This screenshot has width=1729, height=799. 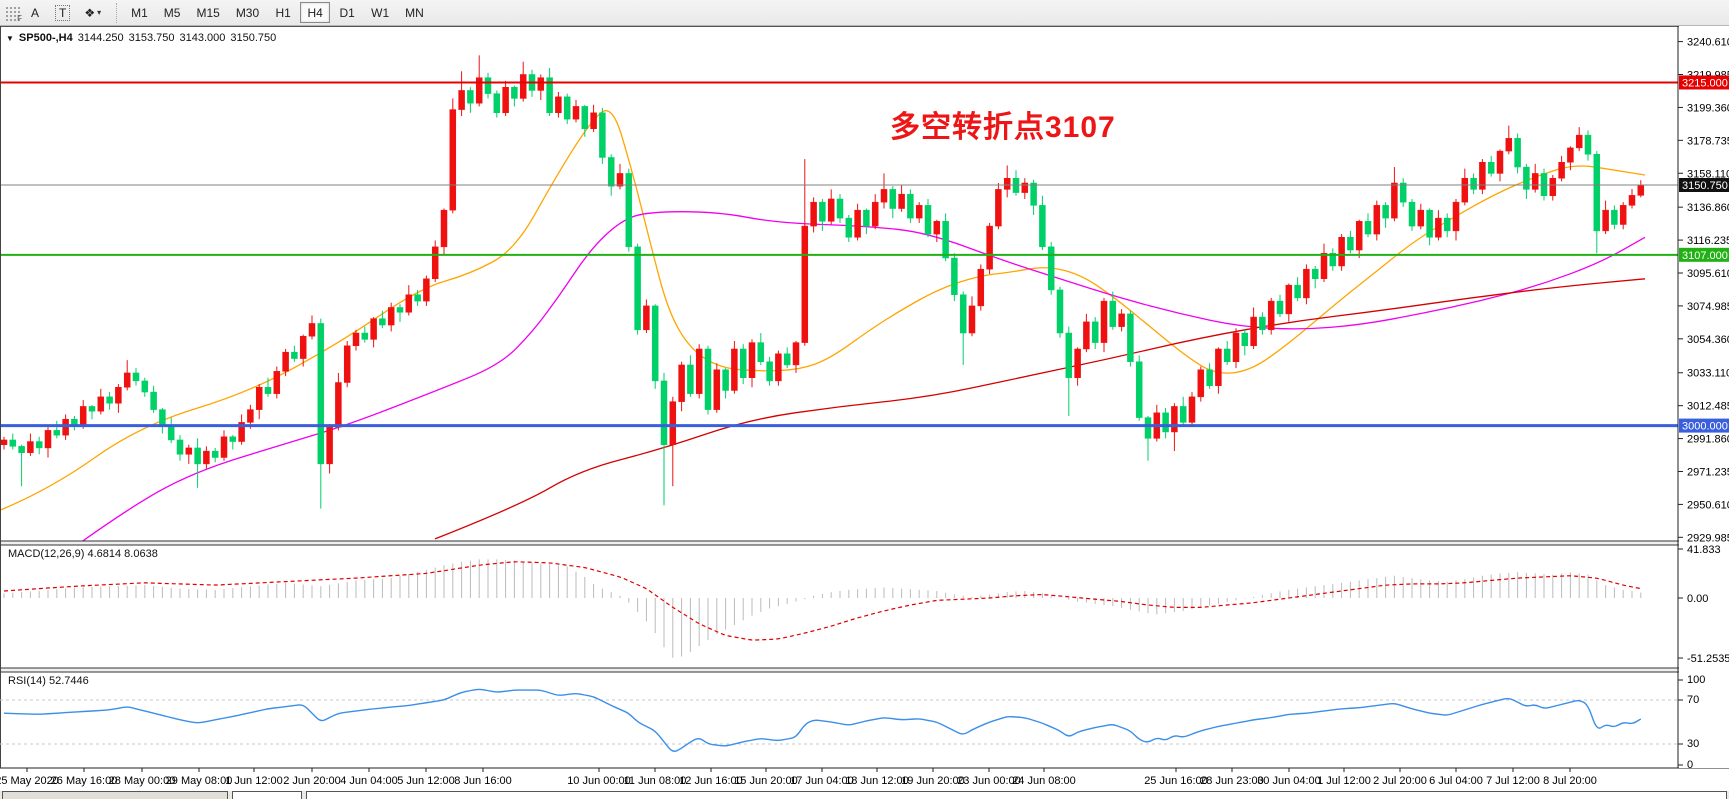 I want to click on time-axis-label: 12 Jun 16:00, so click(x=711, y=781).